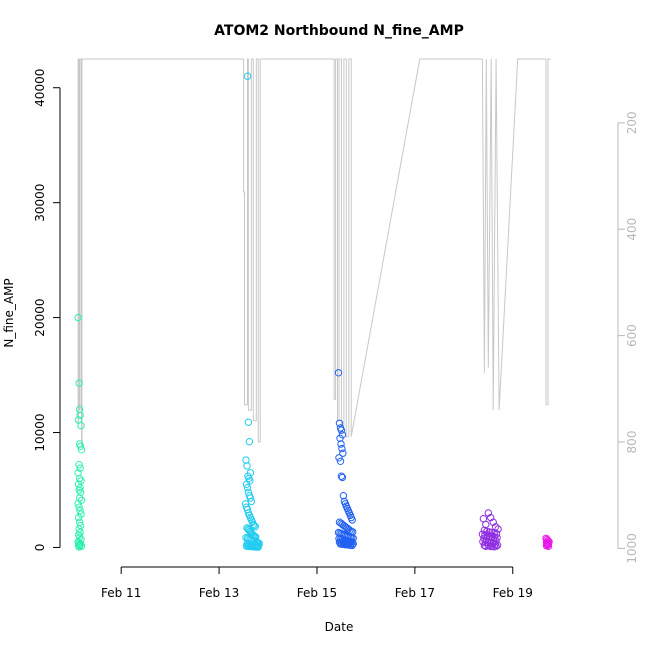 The image size is (650, 650). I want to click on x-axis-label: Date, so click(339, 627).